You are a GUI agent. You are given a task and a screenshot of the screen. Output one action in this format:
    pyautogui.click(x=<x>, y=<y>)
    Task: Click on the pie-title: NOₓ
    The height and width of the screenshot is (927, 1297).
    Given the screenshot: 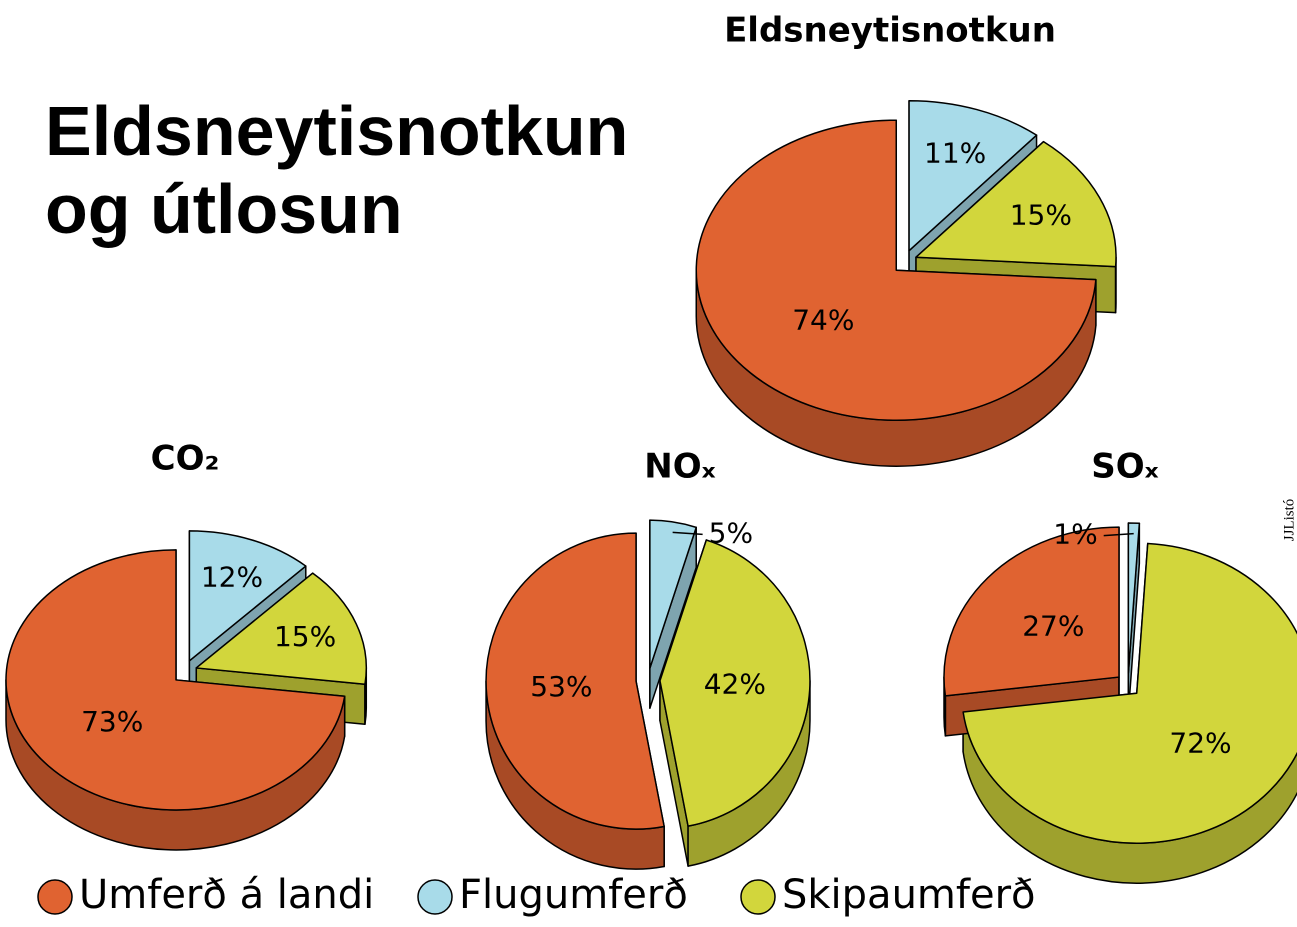 What is the action you would take?
    pyautogui.click(x=679, y=467)
    